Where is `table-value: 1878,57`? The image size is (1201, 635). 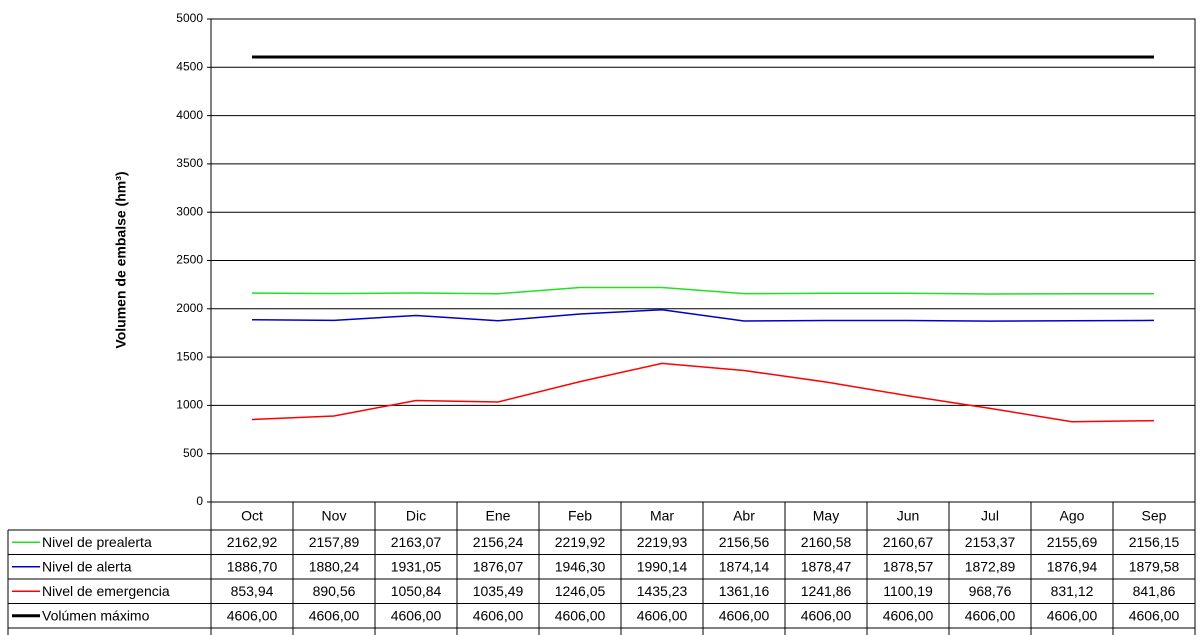 table-value: 1878,57 is located at coordinates (908, 566).